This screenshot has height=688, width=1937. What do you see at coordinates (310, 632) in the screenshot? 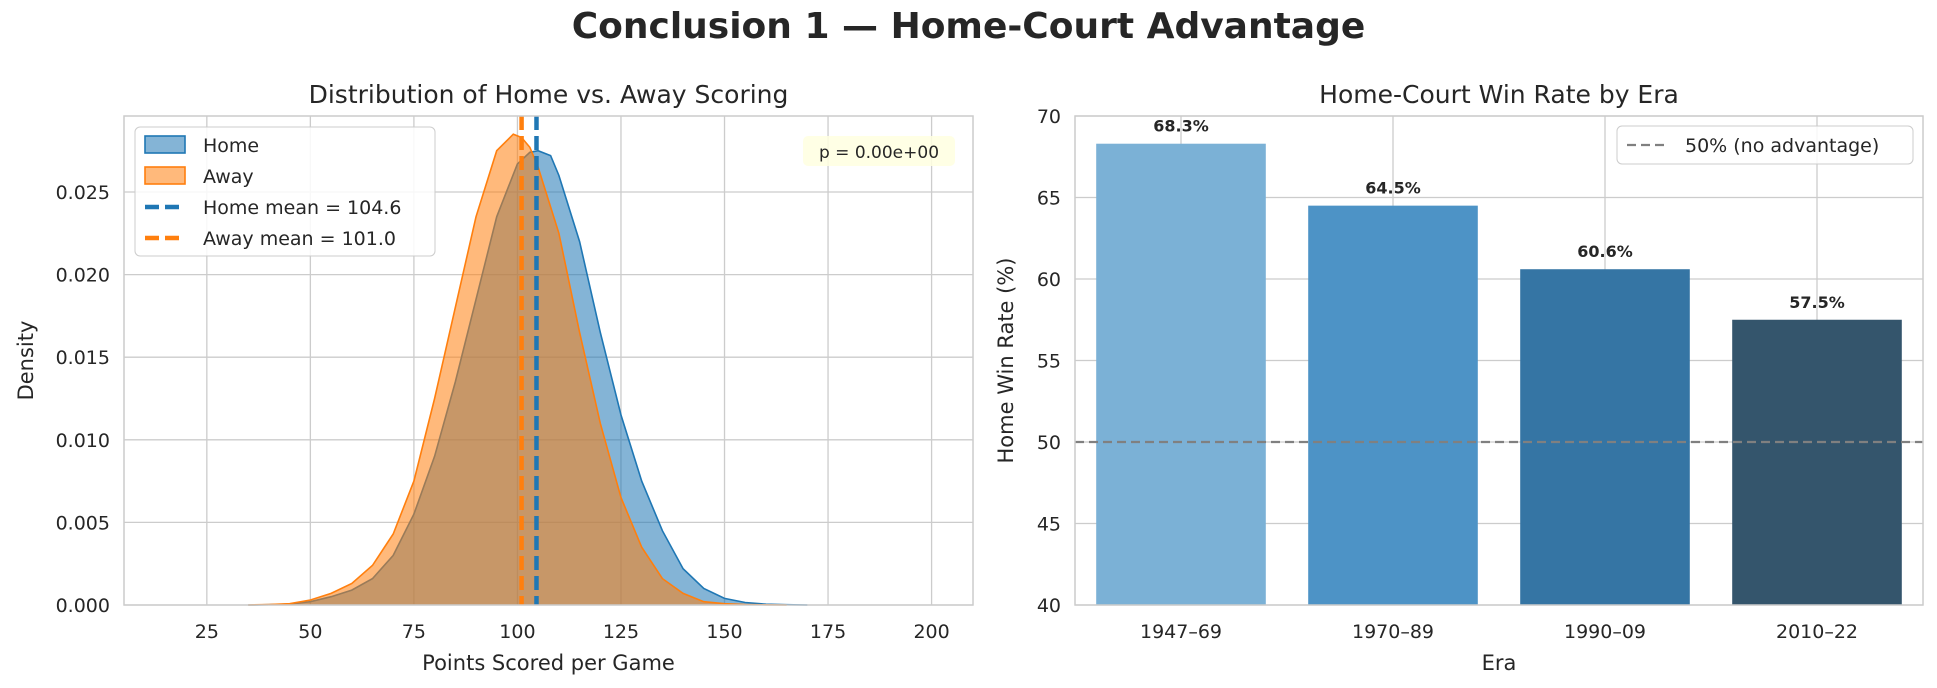
I see `x-tick-label: 50` at bounding box center [310, 632].